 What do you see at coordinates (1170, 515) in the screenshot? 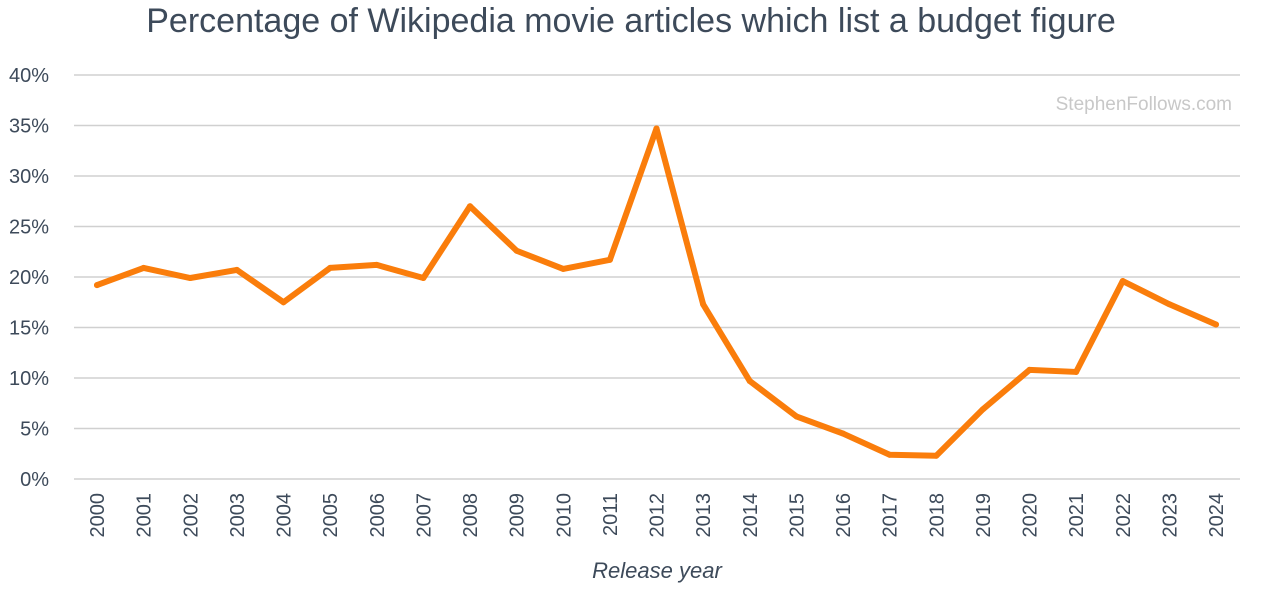
I see `x-tick-label: 2023` at bounding box center [1170, 515].